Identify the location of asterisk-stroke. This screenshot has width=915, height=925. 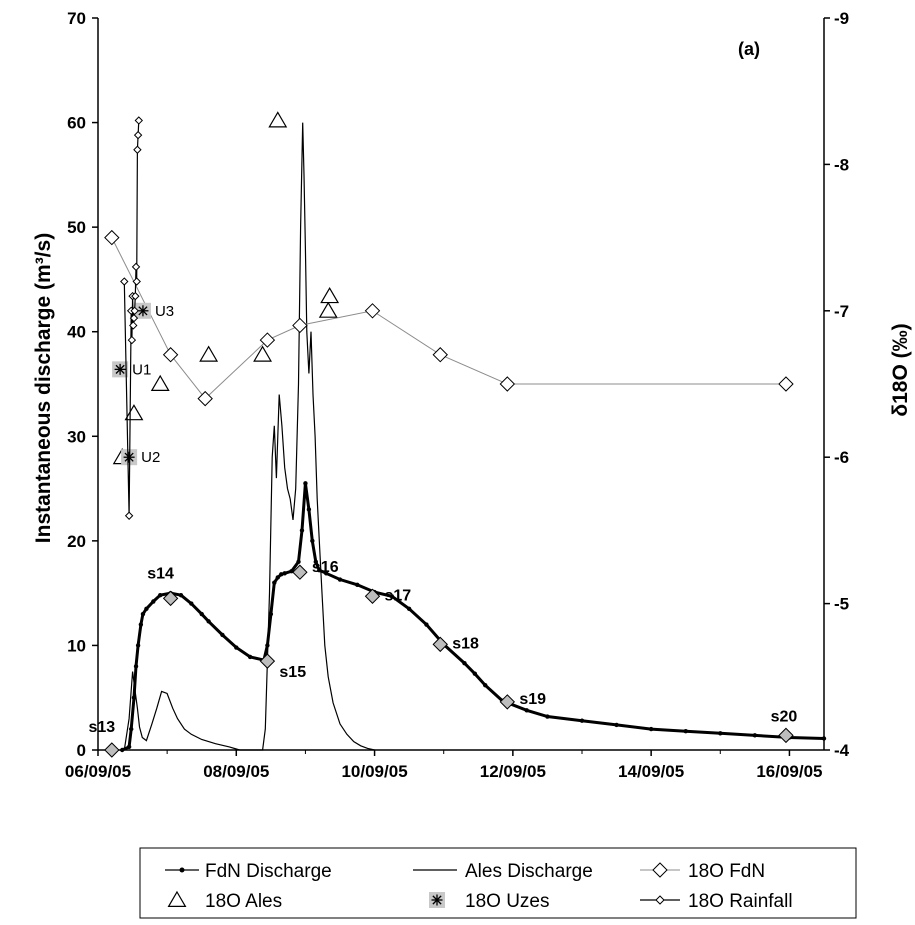
(437, 900).